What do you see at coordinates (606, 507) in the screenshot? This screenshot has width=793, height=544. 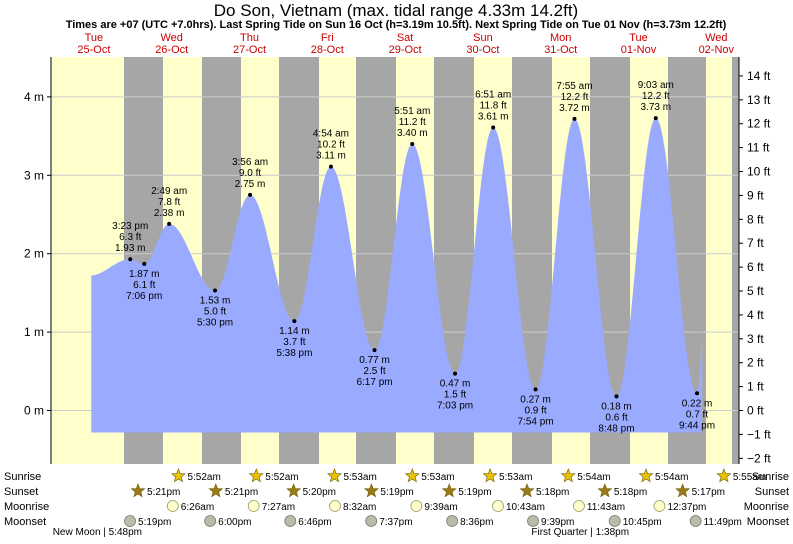 I see `moonrise-time: 11:43am` at bounding box center [606, 507].